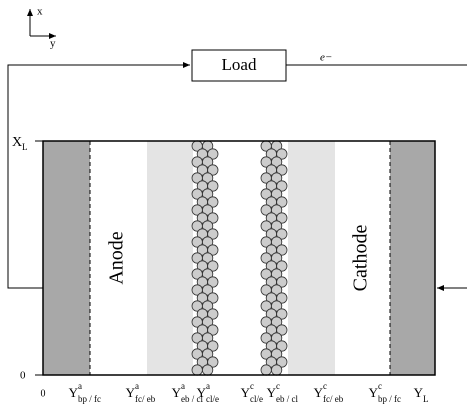 This screenshot has width=467, height=407. I want to click on load-box, so click(239, 65).